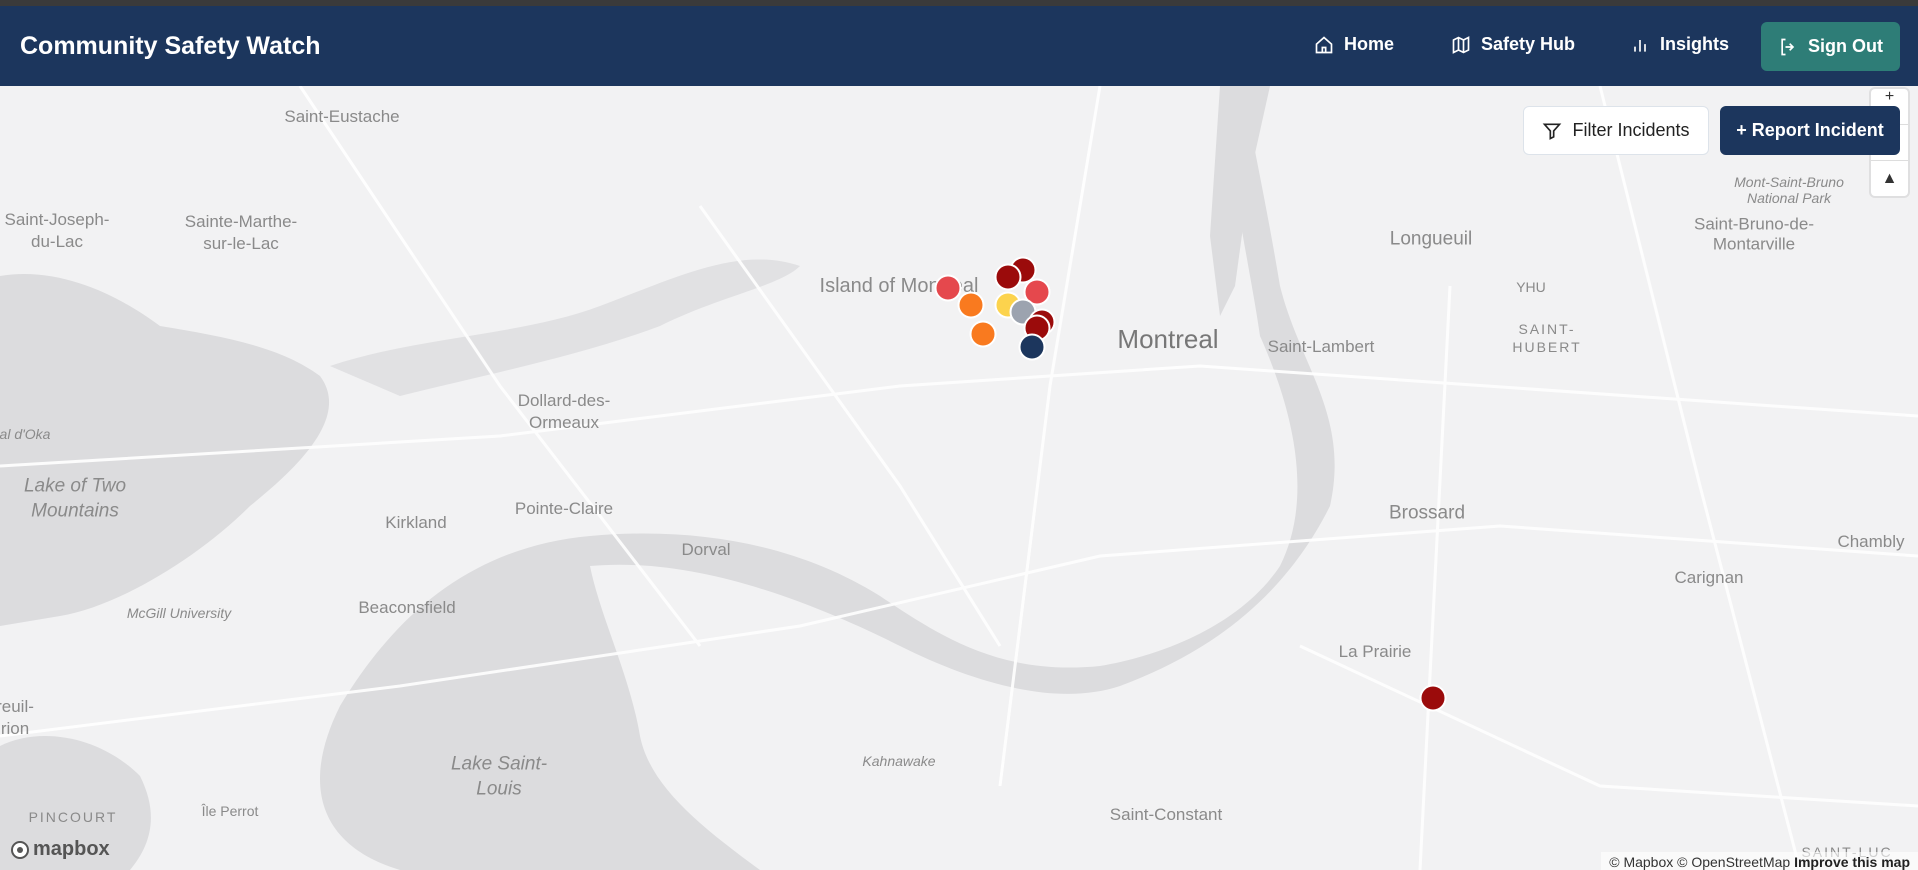 This screenshot has width=1918, height=870. Describe the element at coordinates (25, 433) in the screenshot. I see `map-label: al d'Oka` at that location.